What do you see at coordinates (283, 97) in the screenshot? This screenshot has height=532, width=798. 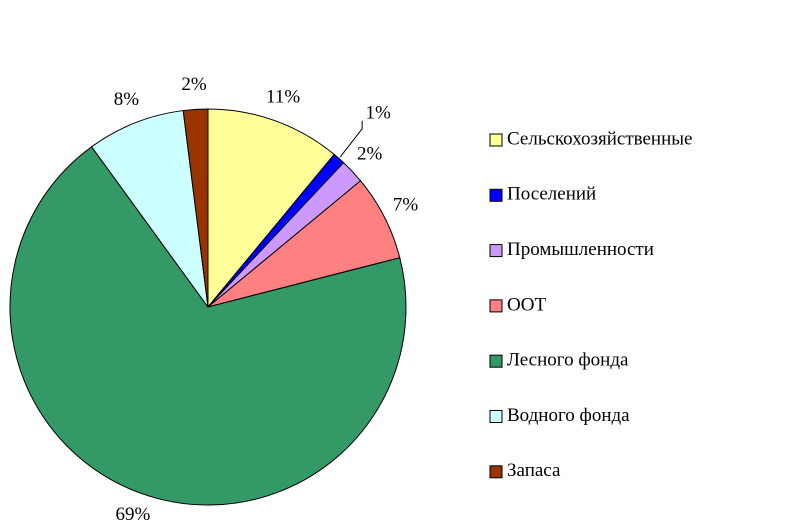 I see `data-label: 11%` at bounding box center [283, 97].